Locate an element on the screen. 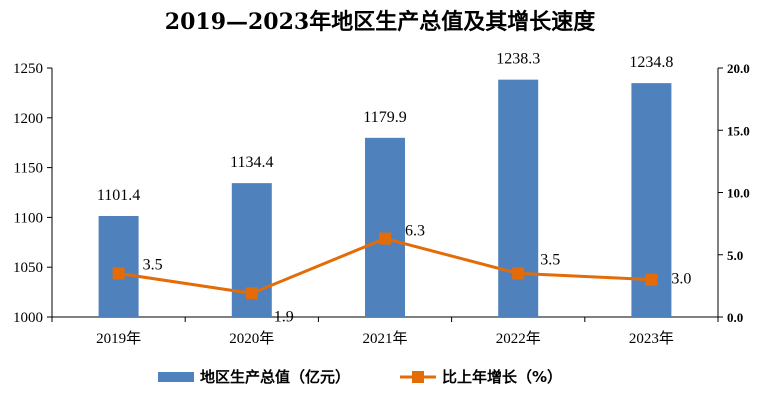 The width and height of the screenshot is (760, 400). chart-title: 2019—2023年地区生产总值及其增长速度 is located at coordinates (380, 22).